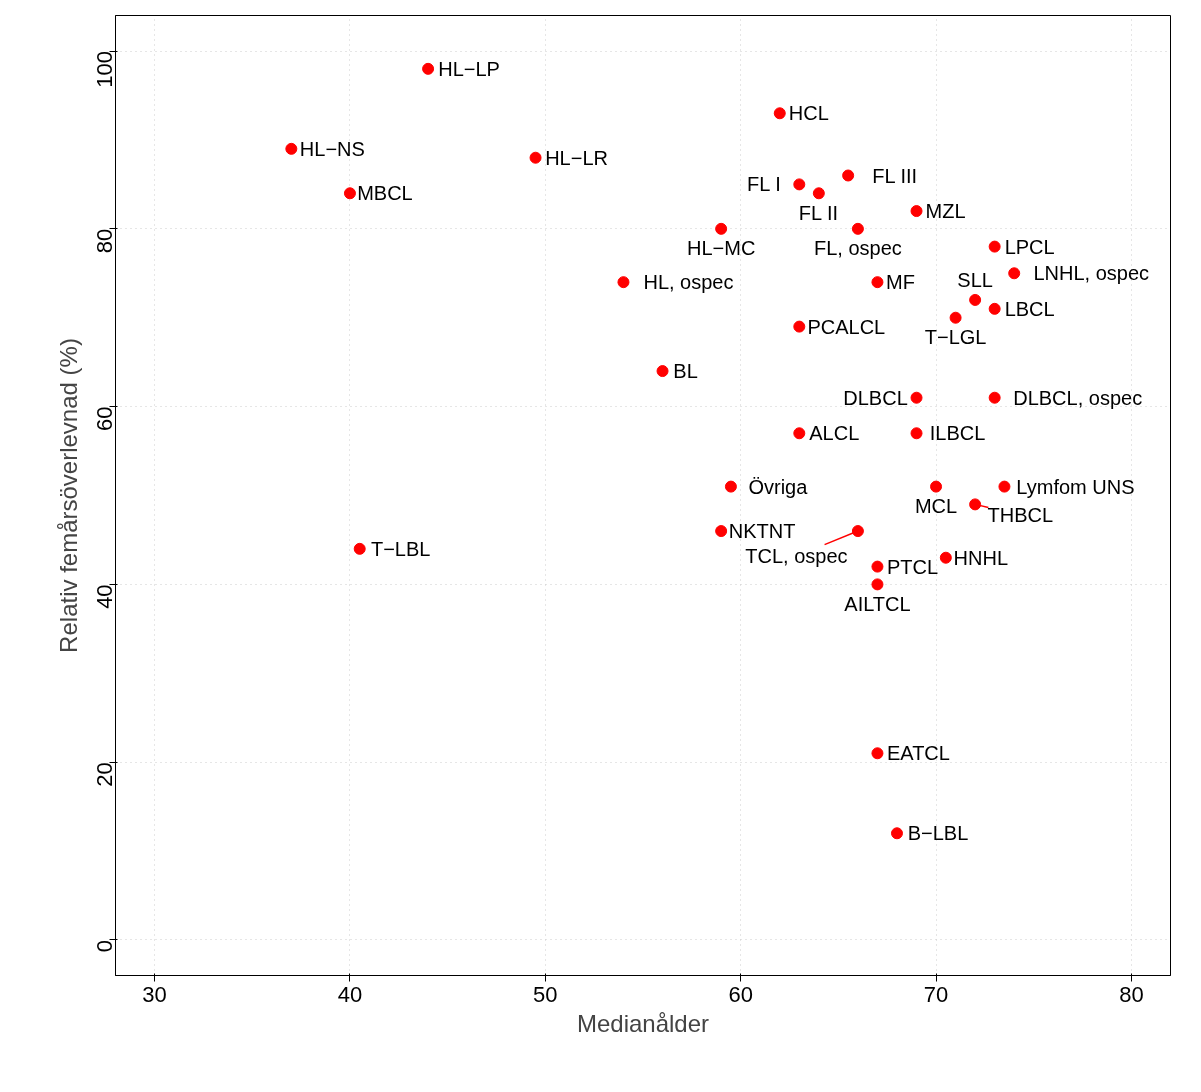 This screenshot has width=1201, height=1092. What do you see at coordinates (643, 1023) in the screenshot?
I see `x-axis-title: Medianålder` at bounding box center [643, 1023].